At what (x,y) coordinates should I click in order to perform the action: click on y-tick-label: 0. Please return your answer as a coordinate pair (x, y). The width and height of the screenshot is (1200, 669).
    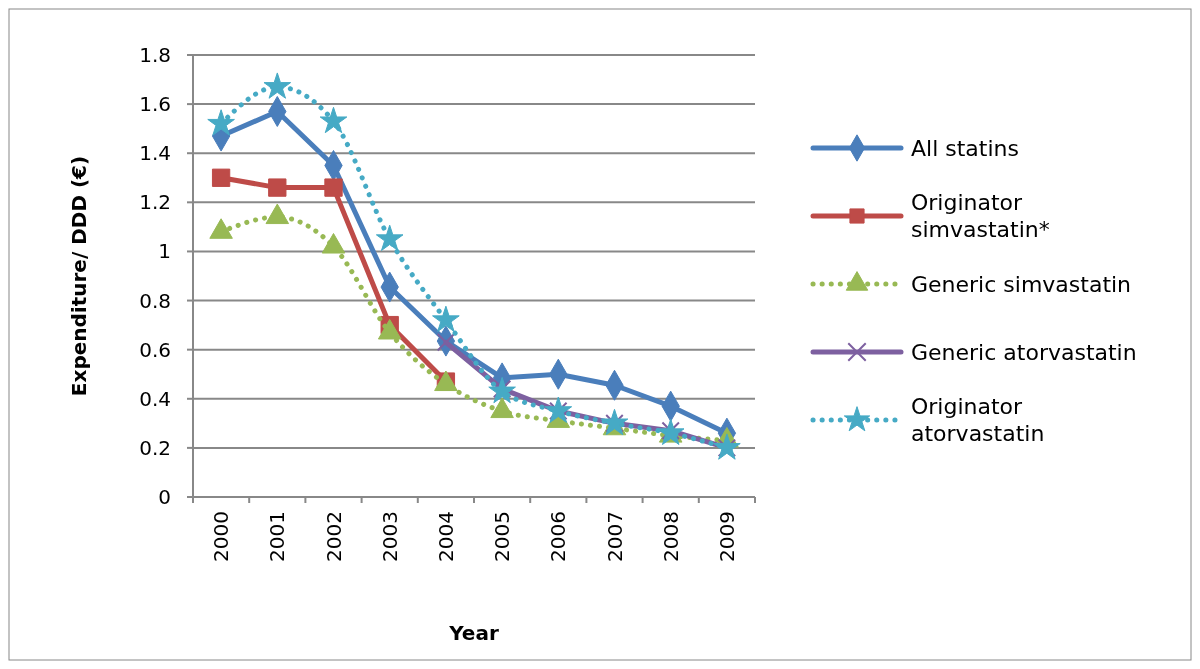
    Looking at the image, I should click on (164, 497).